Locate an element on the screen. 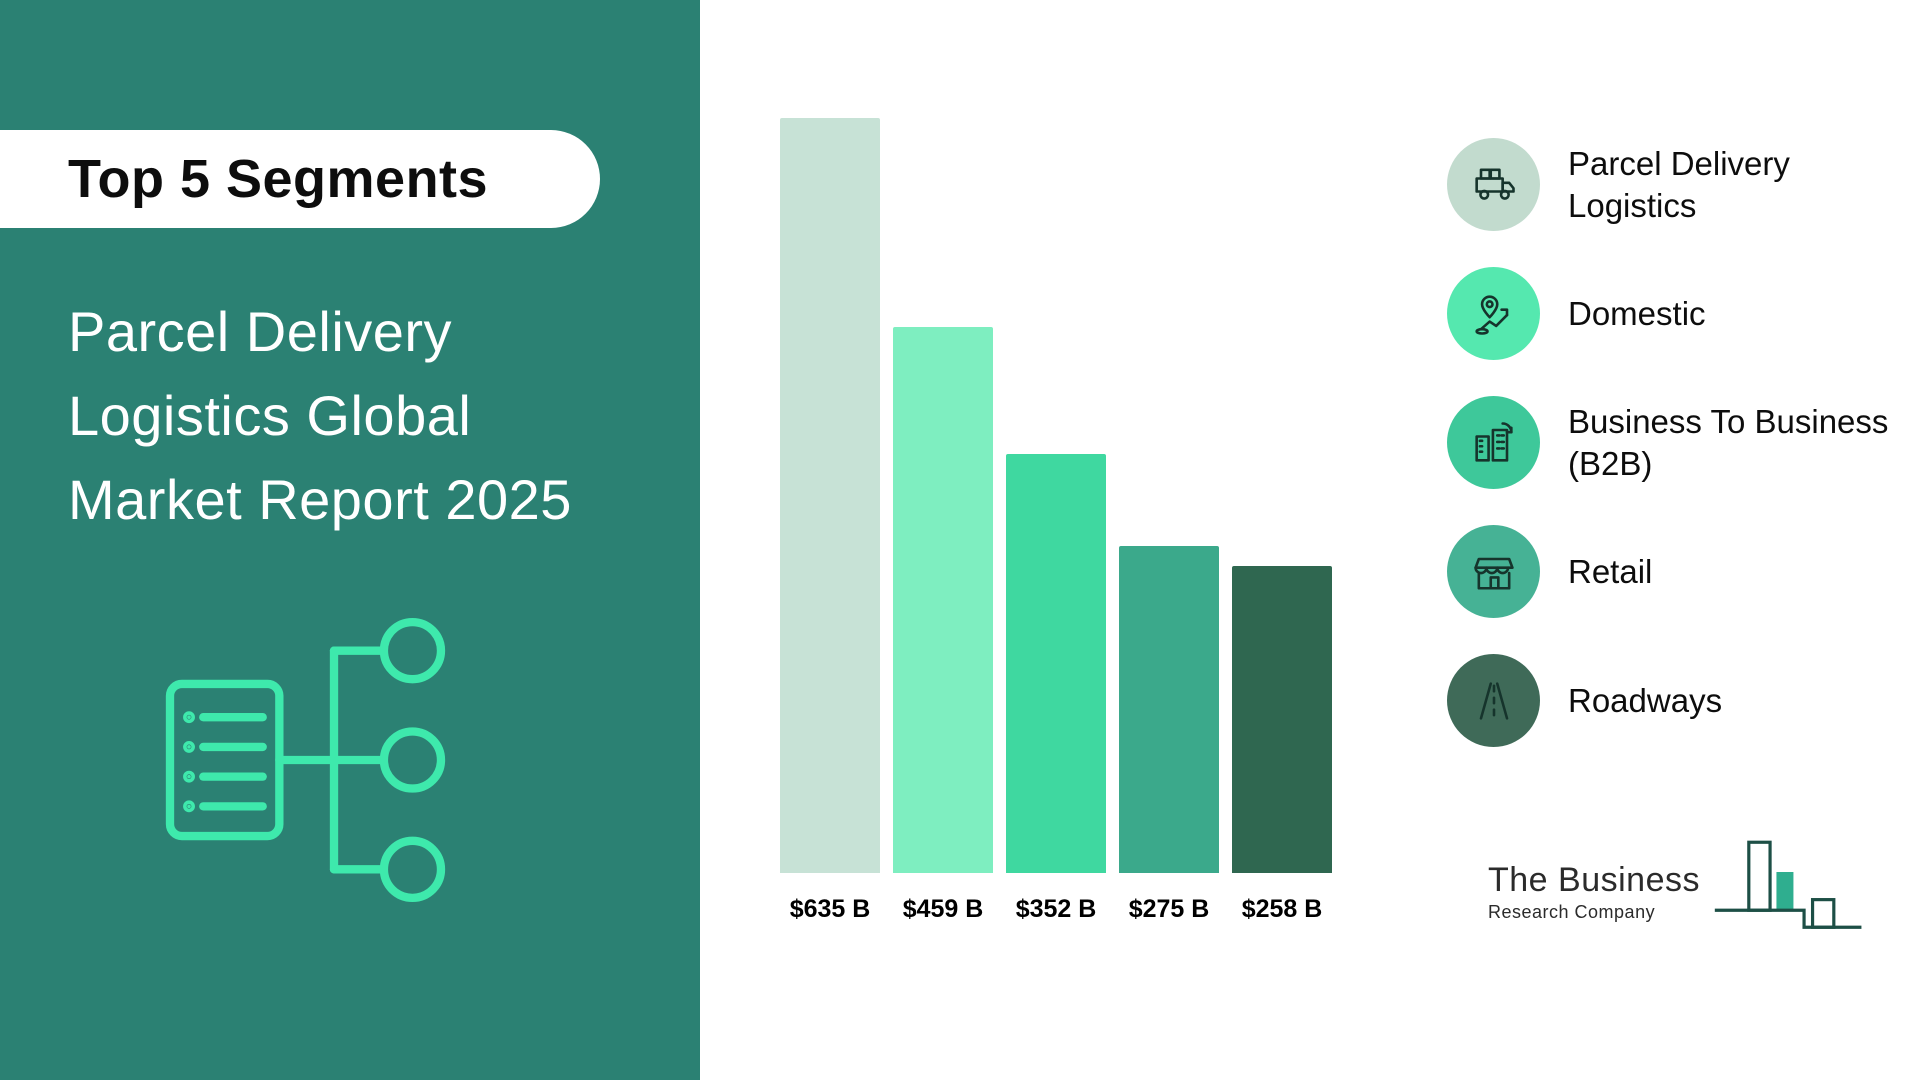  logo-line-1: The Business is located at coordinates (1594, 880).